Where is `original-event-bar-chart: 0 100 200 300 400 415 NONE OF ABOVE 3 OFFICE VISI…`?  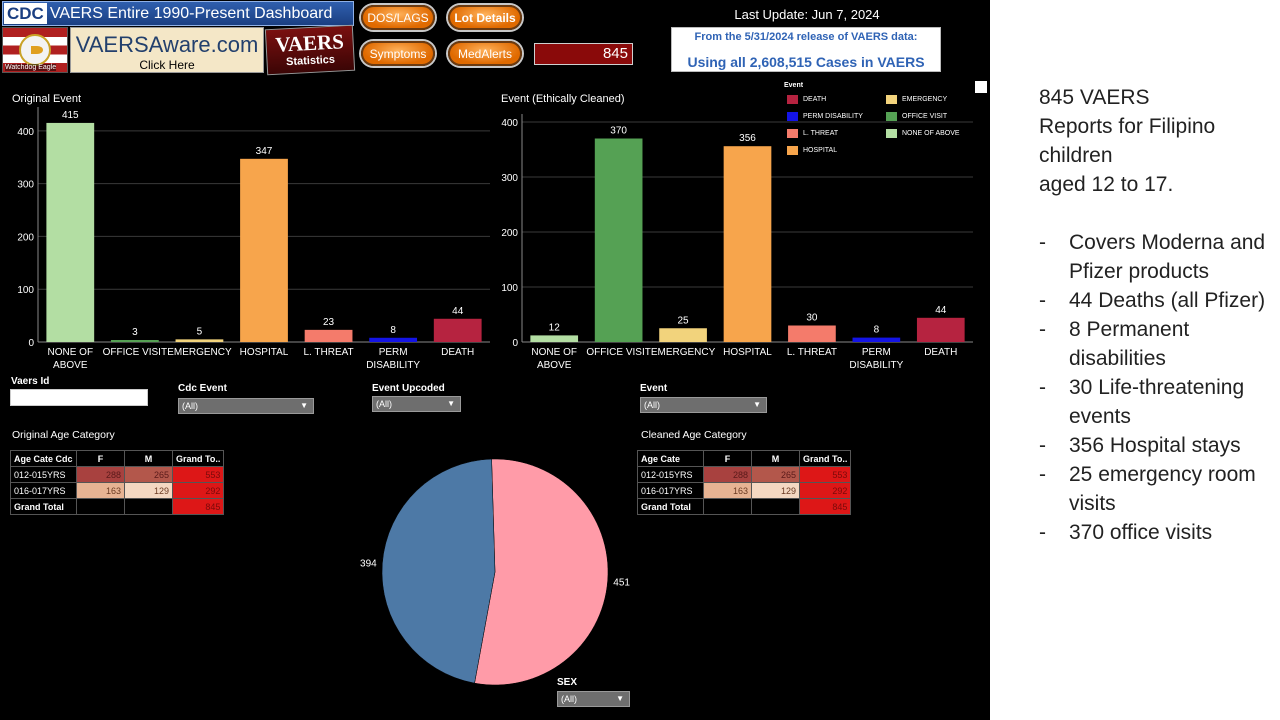
original-event-bar-chart: 0 100 200 300 400 415 NONE OF ABOVE 3 OFFICE VISI… is located at coordinates (245, 240).